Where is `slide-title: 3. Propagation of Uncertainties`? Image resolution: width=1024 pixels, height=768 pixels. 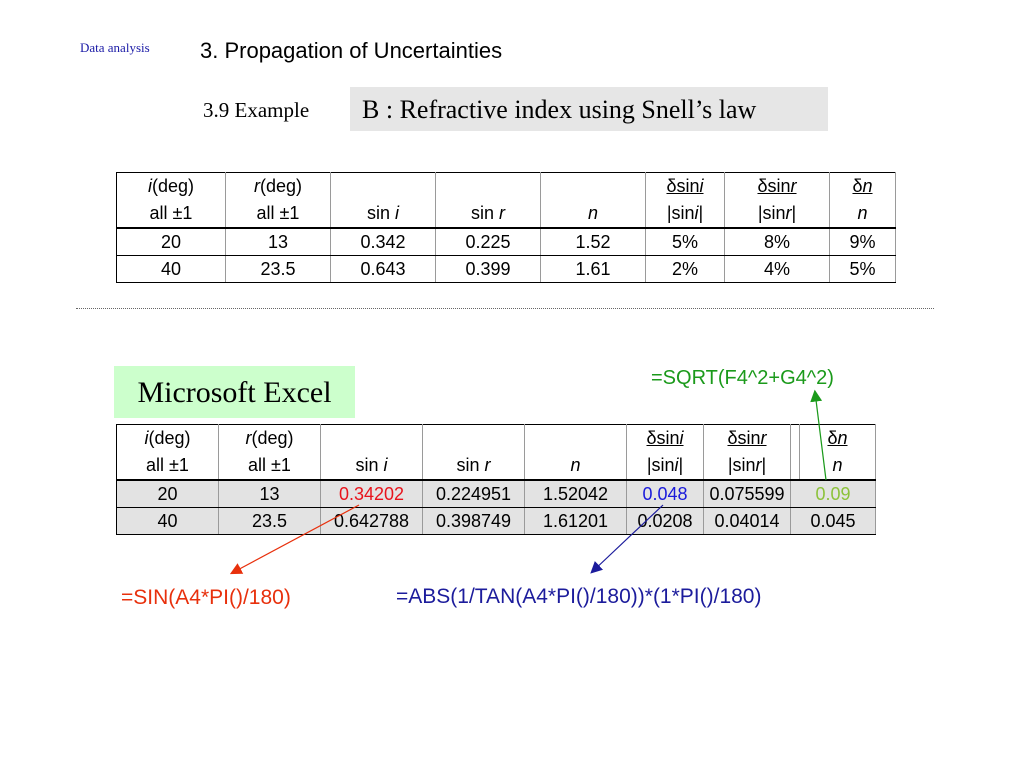
slide-title: 3. Propagation of Uncertainties is located at coordinates (351, 50).